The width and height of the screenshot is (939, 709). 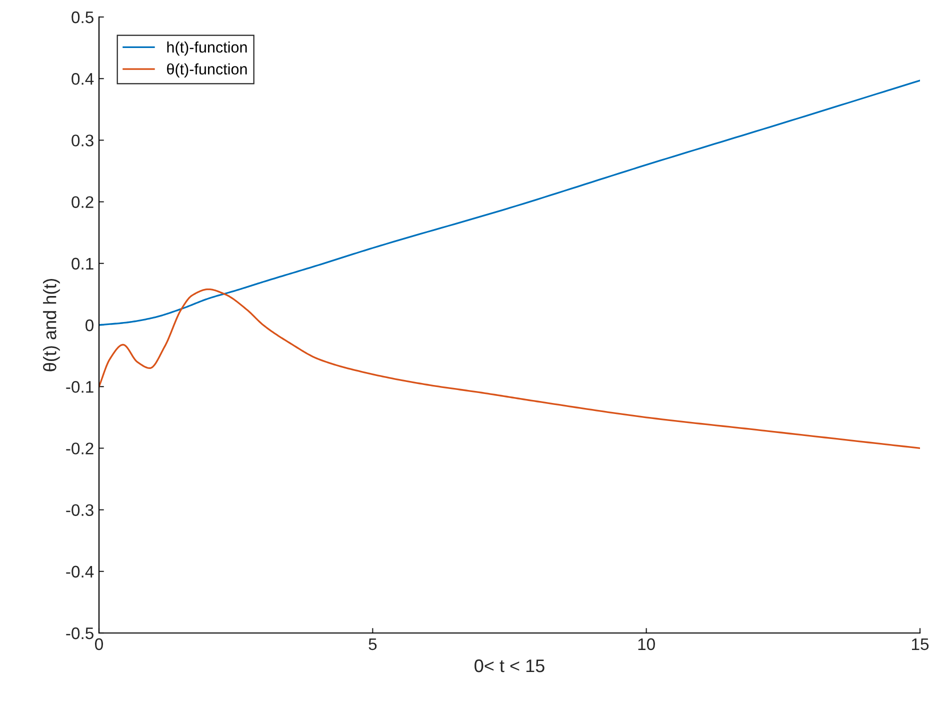 What do you see at coordinates (509, 665) in the screenshot?
I see `x-axis-title: 0< t < 15` at bounding box center [509, 665].